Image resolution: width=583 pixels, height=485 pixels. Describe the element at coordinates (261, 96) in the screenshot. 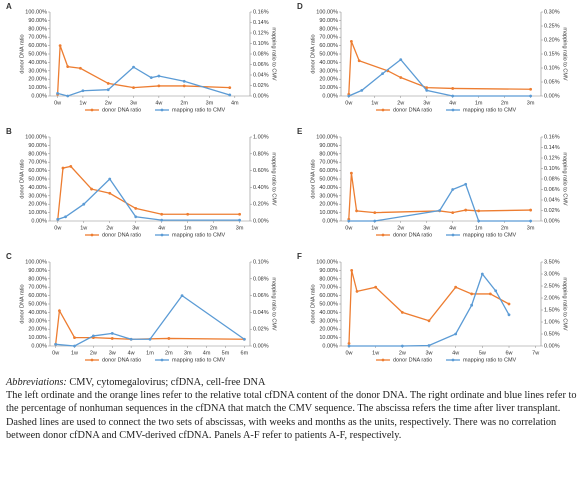

I see `y2-tick-label: 0.00%` at that location.